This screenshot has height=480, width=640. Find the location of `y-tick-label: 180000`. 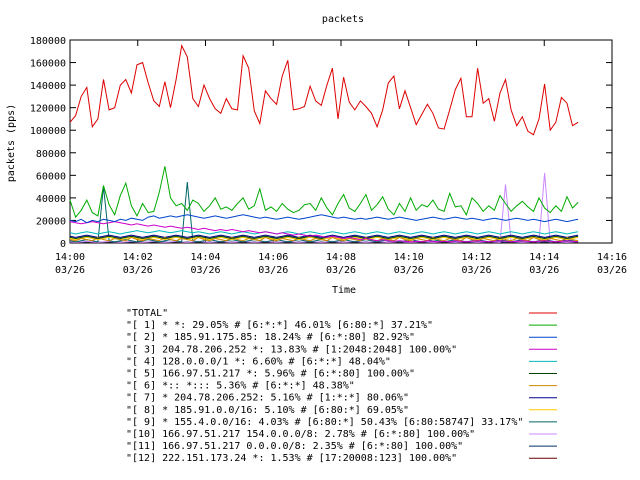

y-tick-label: 180000 is located at coordinates (48, 41).